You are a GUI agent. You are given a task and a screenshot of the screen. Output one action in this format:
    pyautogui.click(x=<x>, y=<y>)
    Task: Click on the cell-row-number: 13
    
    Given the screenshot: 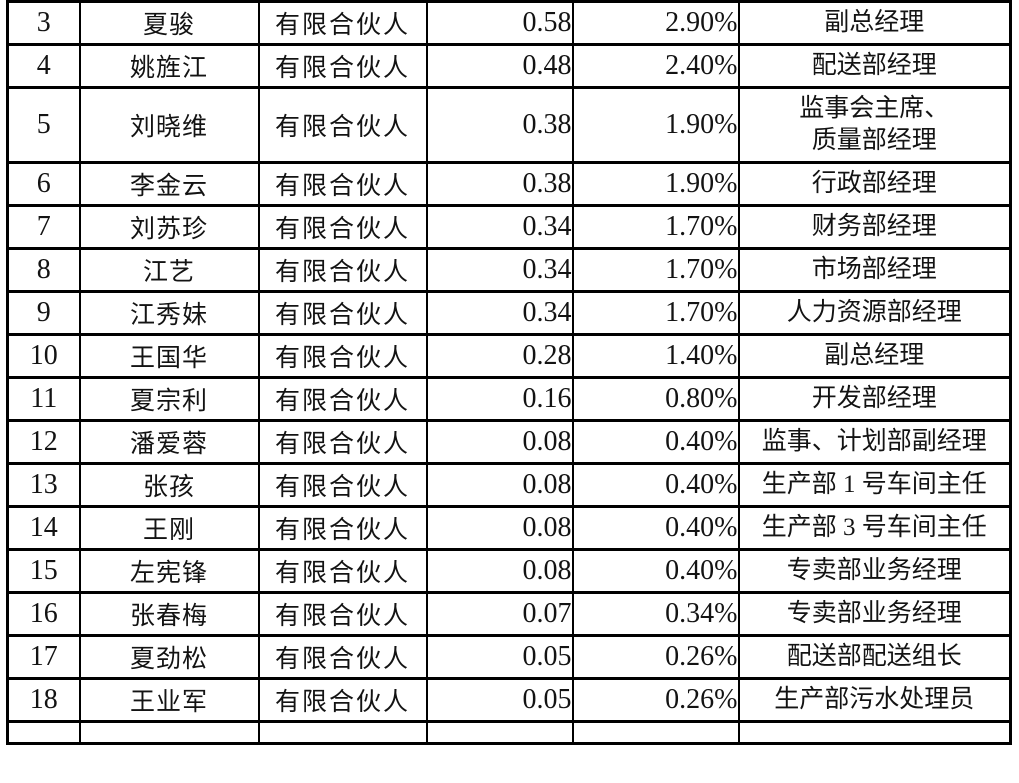 What is the action you would take?
    pyautogui.click(x=43, y=485)
    